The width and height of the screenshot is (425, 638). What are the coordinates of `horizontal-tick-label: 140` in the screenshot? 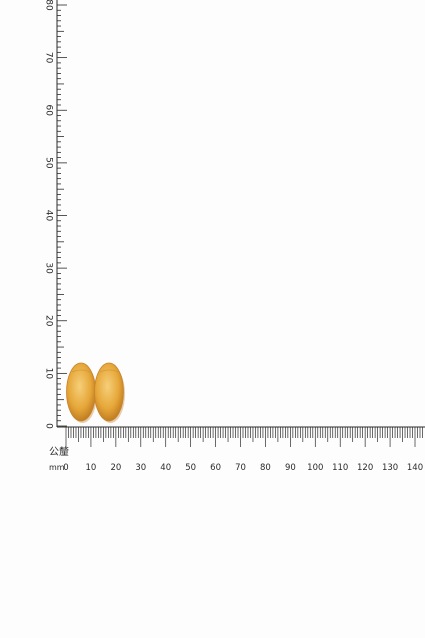 It's located at (415, 468).